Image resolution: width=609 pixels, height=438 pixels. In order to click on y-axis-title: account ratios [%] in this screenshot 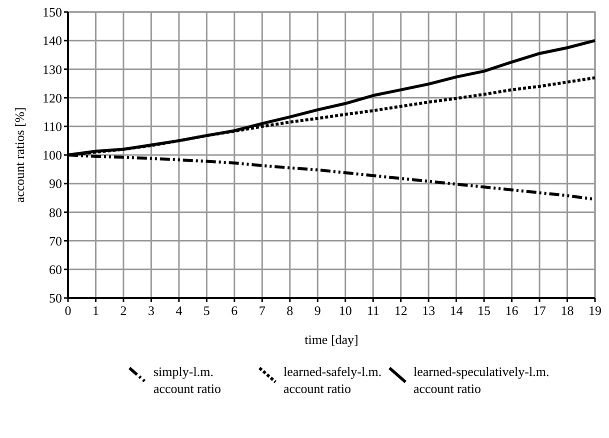, I will do `click(19, 155)`.